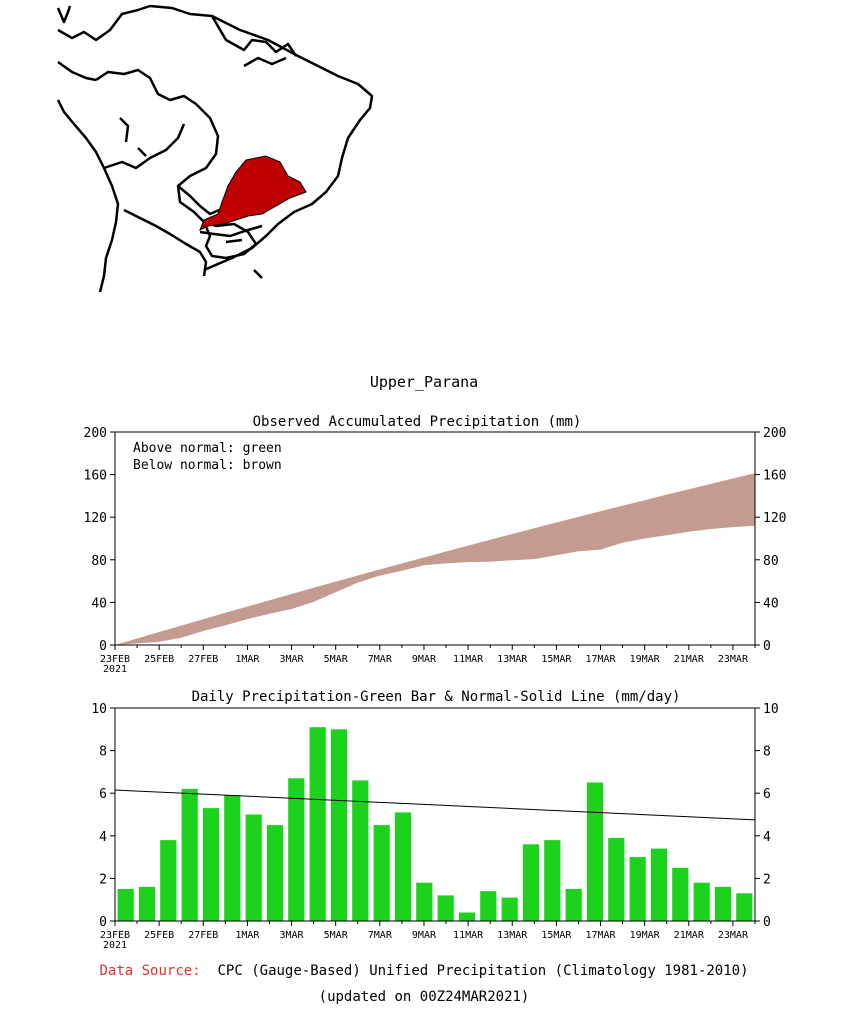 This screenshot has height=1024, width=848. I want to click on coastline-east, so click(261, 138).